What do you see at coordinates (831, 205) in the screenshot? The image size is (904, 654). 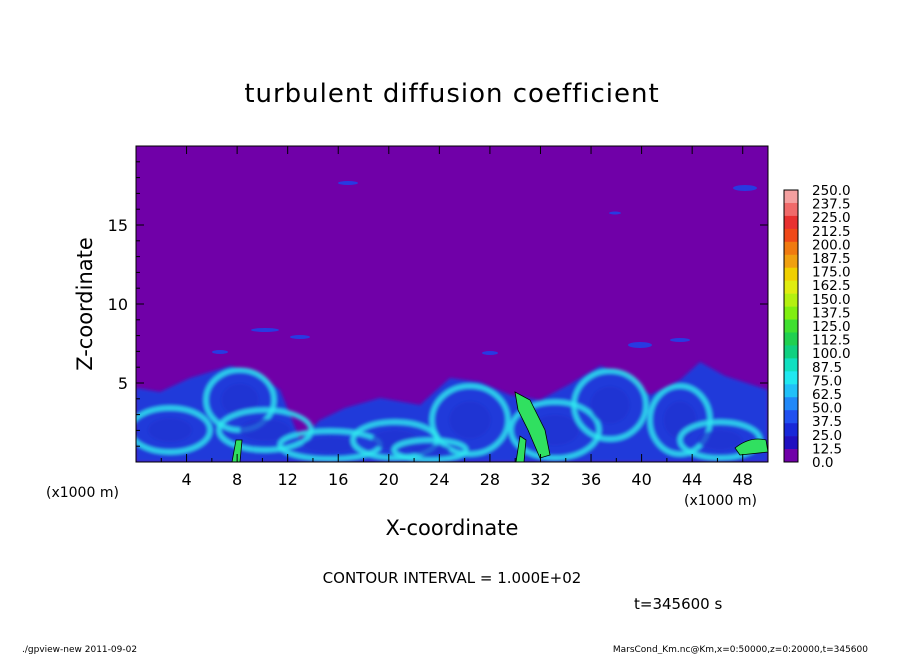 I see `colorbar-label: 237.5` at bounding box center [831, 205].